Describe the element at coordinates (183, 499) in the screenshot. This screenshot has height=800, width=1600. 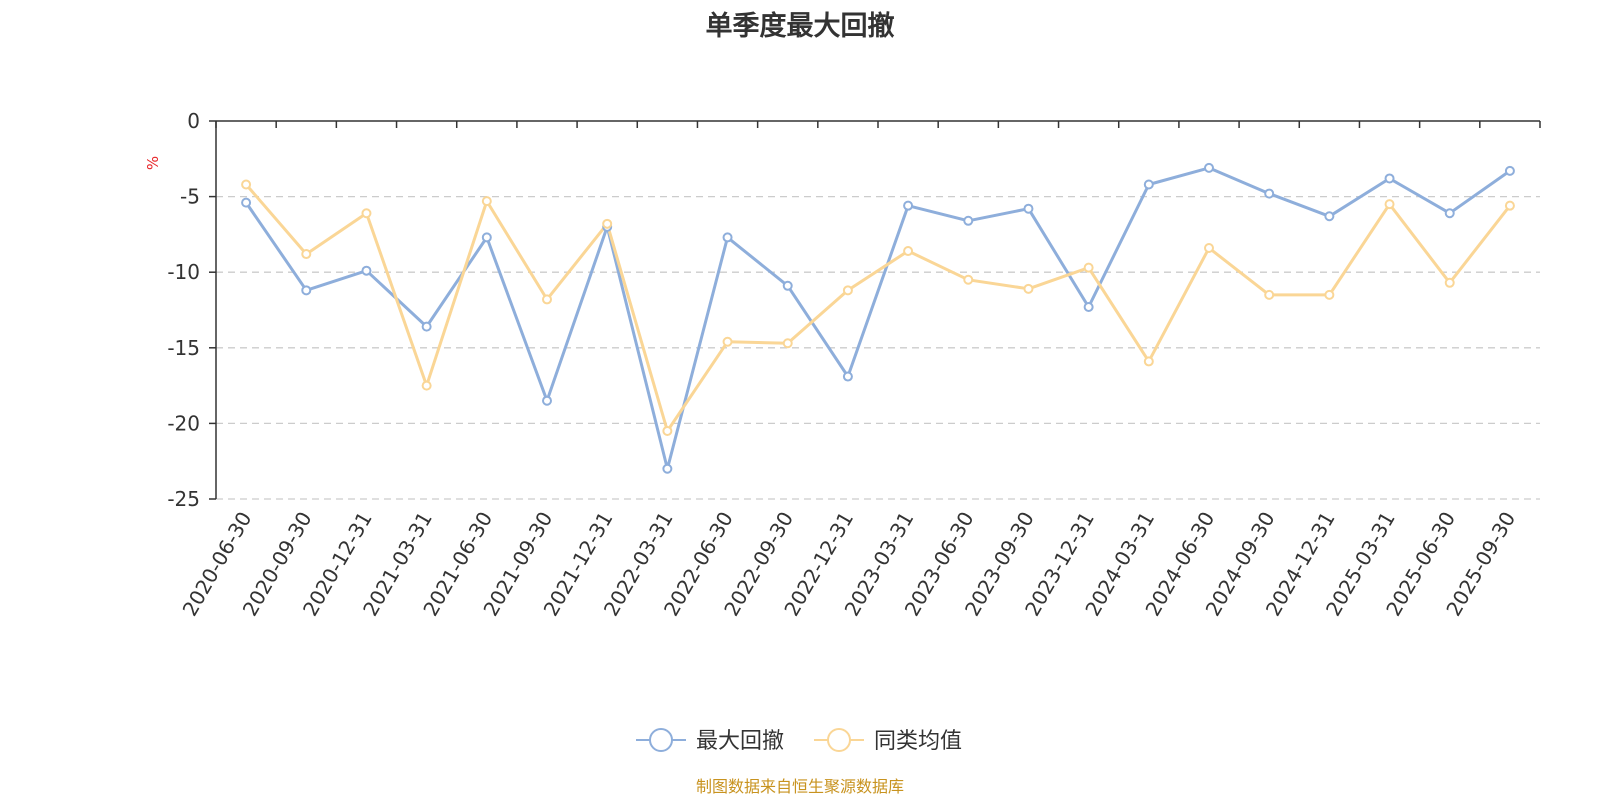
I see `y-tick-label: -25` at that location.